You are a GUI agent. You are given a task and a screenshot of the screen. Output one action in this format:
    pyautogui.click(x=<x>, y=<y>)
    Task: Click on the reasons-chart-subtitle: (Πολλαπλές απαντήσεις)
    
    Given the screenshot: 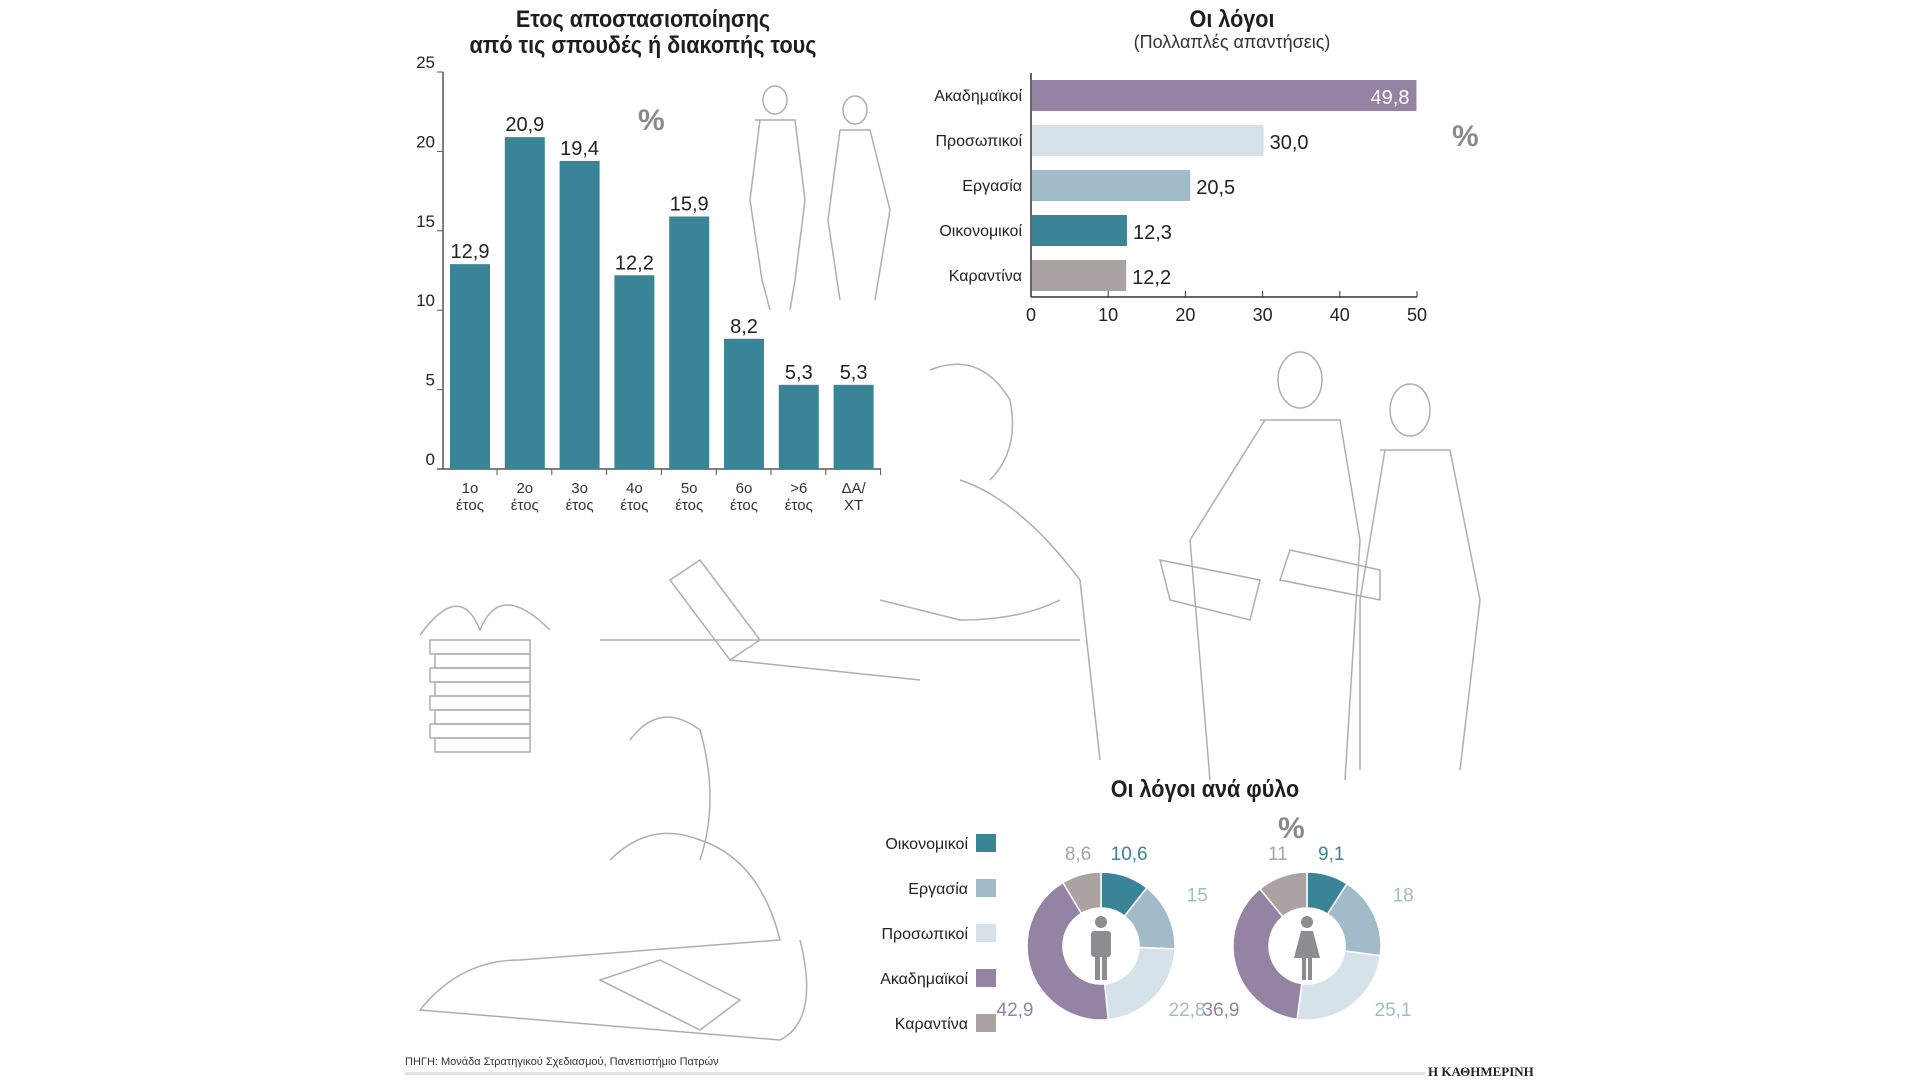 What is the action you would take?
    pyautogui.click(x=1232, y=42)
    